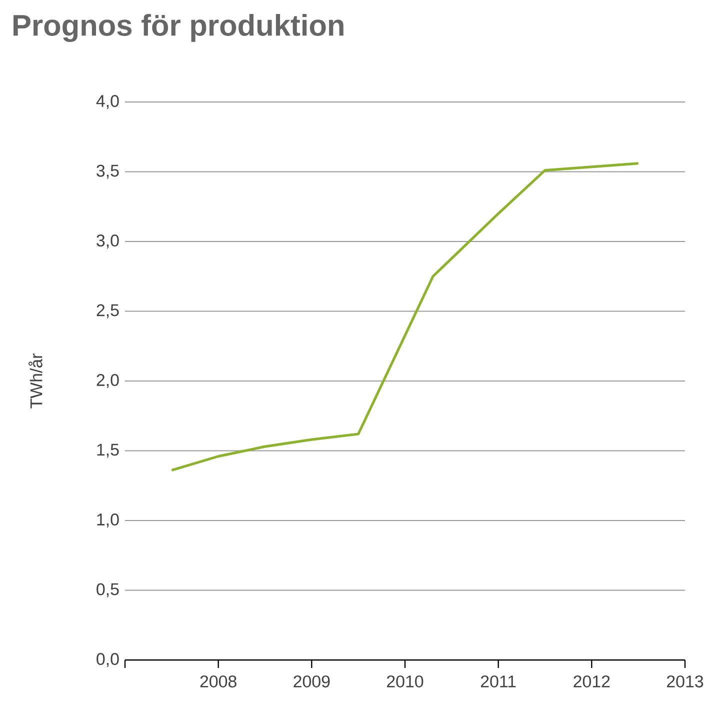  Describe the element at coordinates (592, 681) in the screenshot. I see `x-tick-label: 2012` at that location.